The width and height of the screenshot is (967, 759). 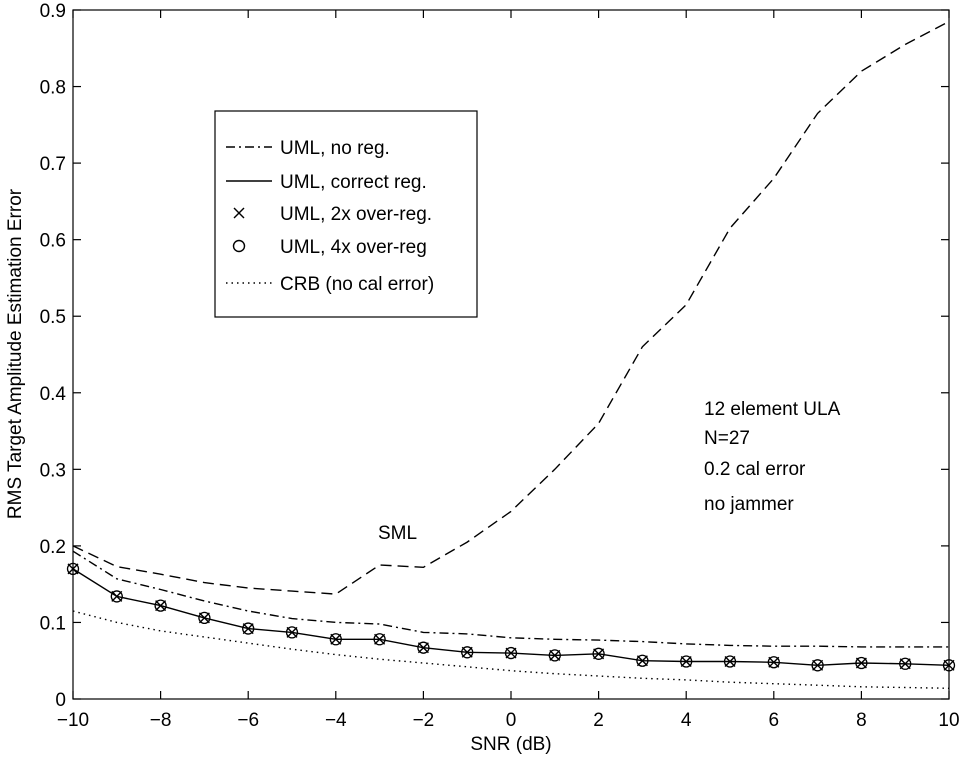 What do you see at coordinates (336, 720) in the screenshot?
I see `x-tick-label: −4` at bounding box center [336, 720].